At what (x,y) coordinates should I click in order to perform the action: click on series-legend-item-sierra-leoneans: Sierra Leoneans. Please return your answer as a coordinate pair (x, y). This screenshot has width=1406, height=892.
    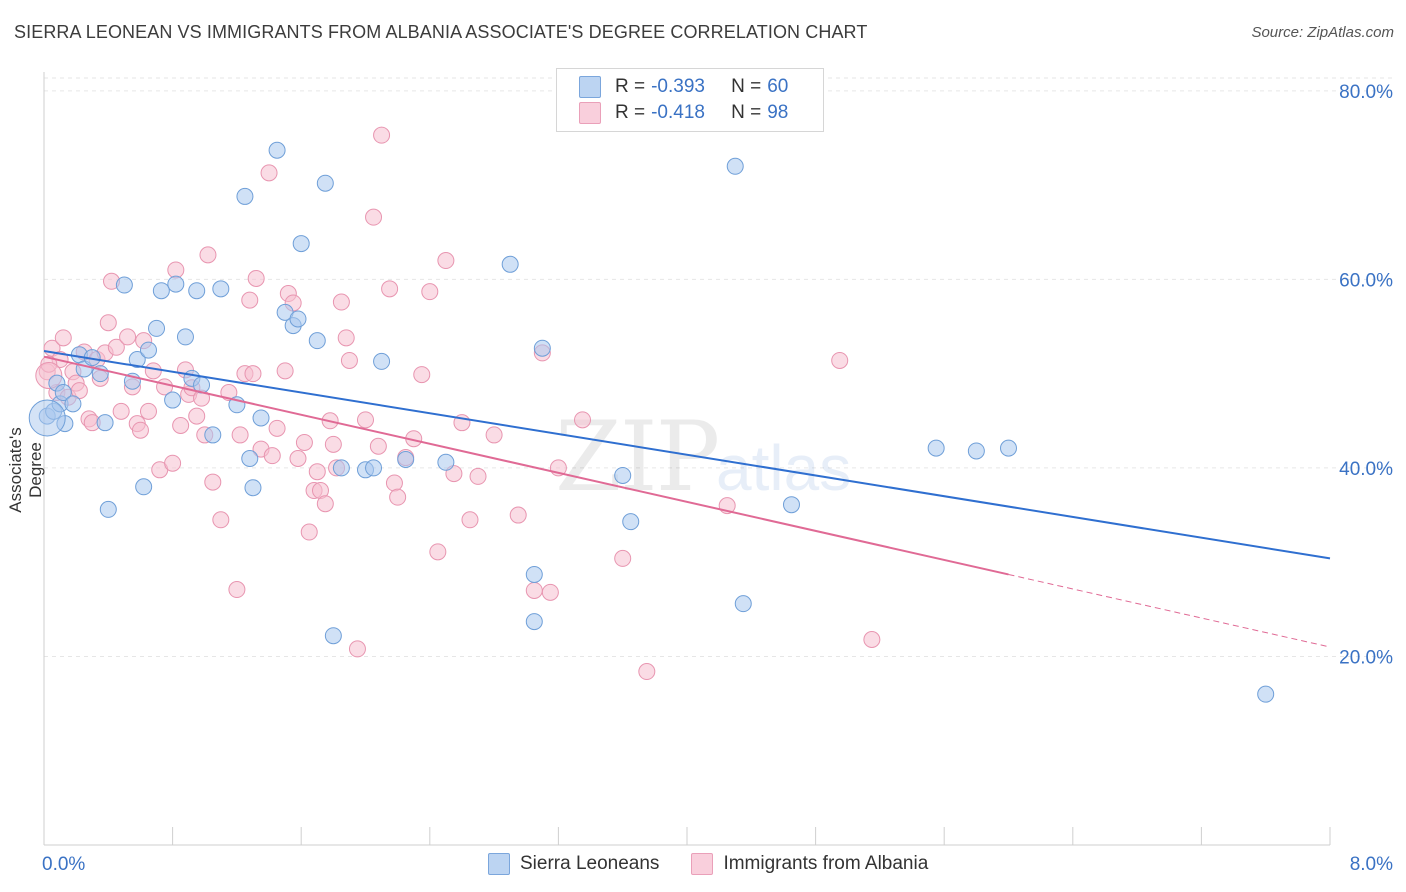
    Looking at the image, I should click on (573, 864).